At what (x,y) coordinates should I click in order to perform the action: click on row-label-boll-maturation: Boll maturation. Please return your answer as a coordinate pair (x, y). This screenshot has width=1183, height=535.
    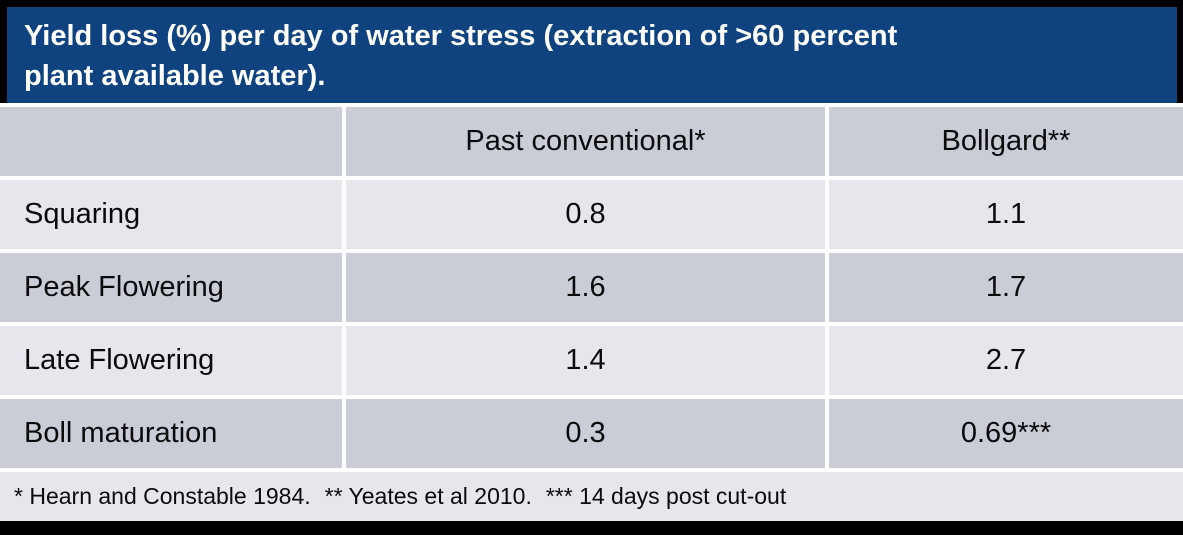
    Looking at the image, I should click on (171, 433).